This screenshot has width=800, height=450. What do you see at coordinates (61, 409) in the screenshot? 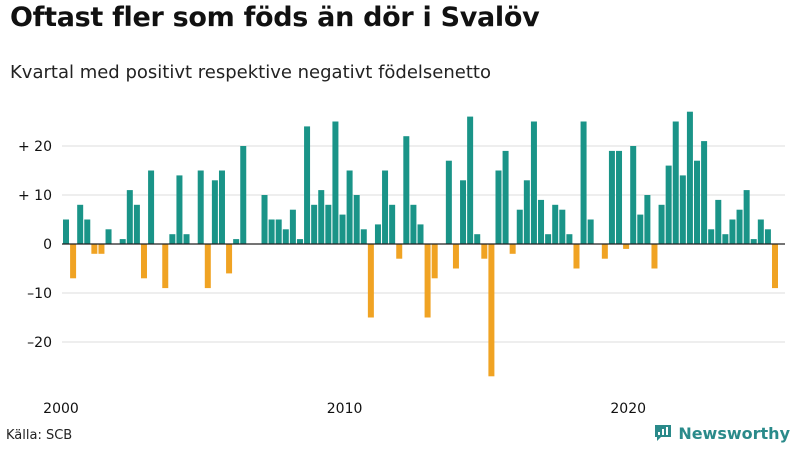
I see `x-tick-label: 2000` at bounding box center [61, 409].